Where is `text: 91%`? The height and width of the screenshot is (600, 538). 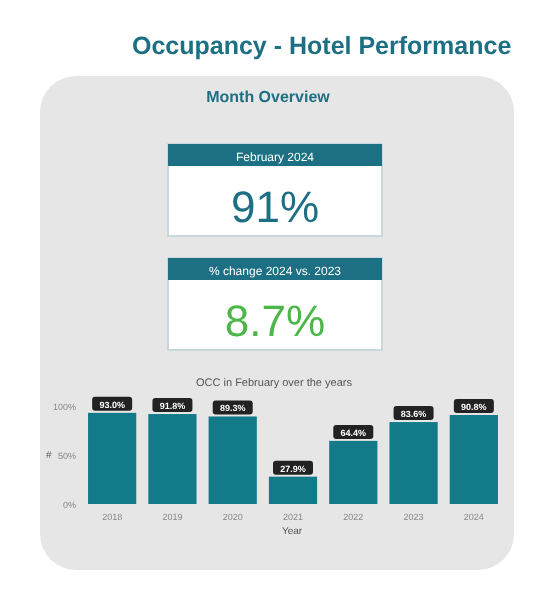
text: 91% is located at coordinates (275, 207).